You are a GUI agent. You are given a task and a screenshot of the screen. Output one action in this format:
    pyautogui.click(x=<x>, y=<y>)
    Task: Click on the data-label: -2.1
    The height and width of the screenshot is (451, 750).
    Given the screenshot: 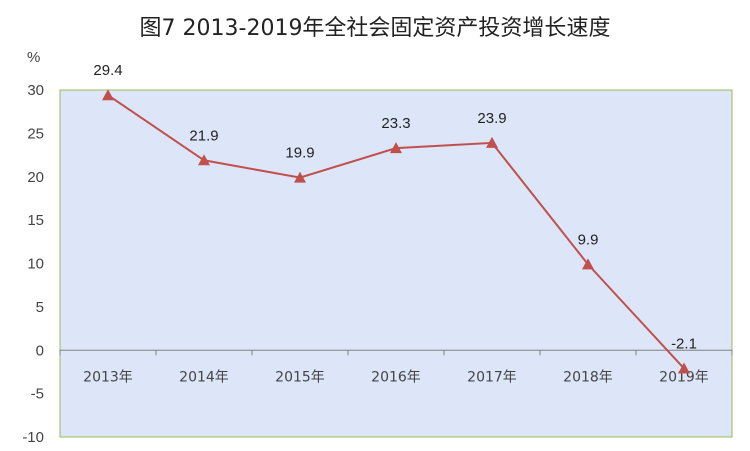 What is the action you would take?
    pyautogui.click(x=684, y=343)
    